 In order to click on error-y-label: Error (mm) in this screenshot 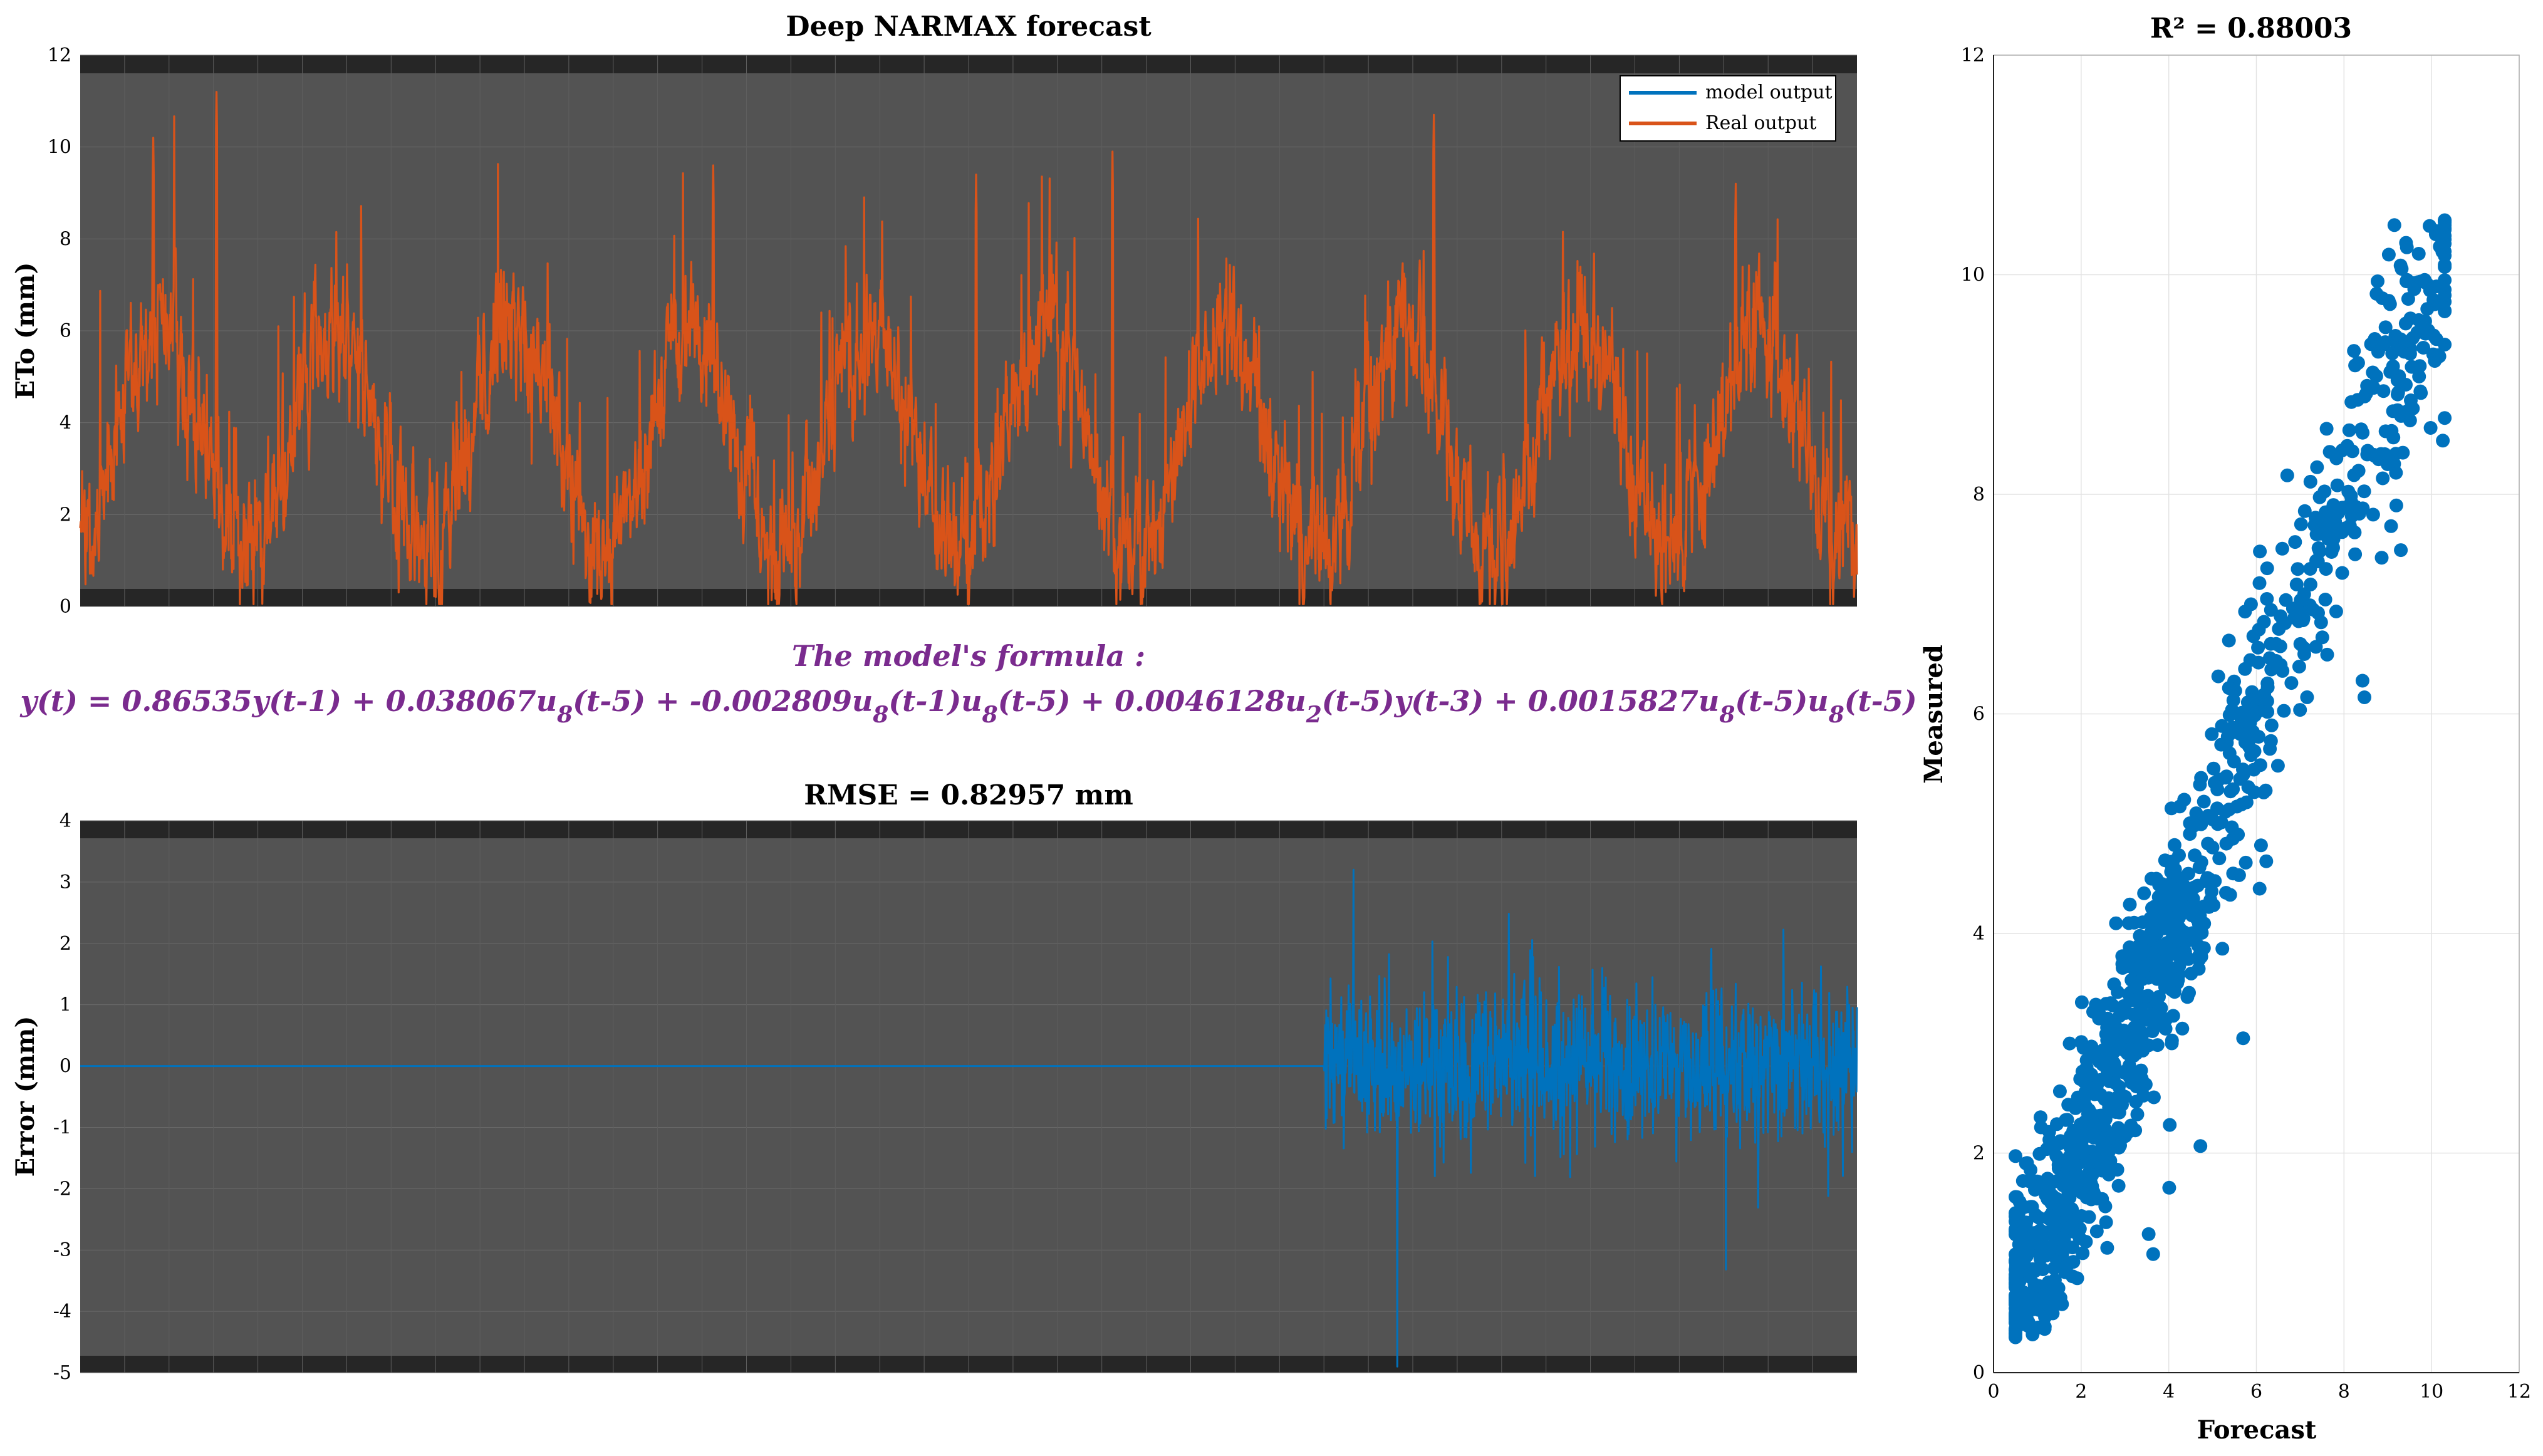, I will do `click(25, 1096)`.